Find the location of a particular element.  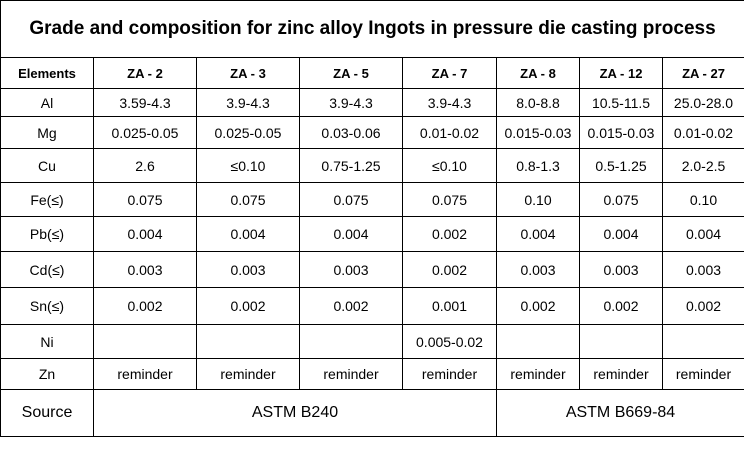

source-row: Source ASTM B240 ASTM B669-84 is located at coordinates (372, 413).